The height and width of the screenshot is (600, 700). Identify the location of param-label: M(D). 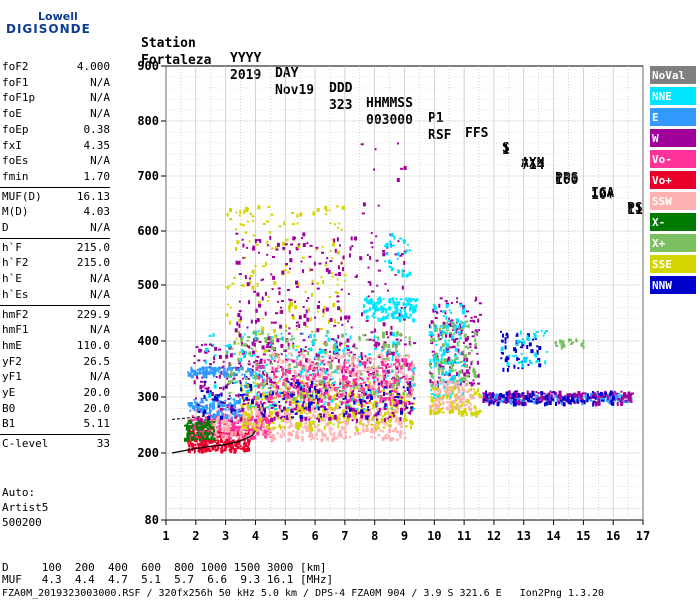
(15, 212).